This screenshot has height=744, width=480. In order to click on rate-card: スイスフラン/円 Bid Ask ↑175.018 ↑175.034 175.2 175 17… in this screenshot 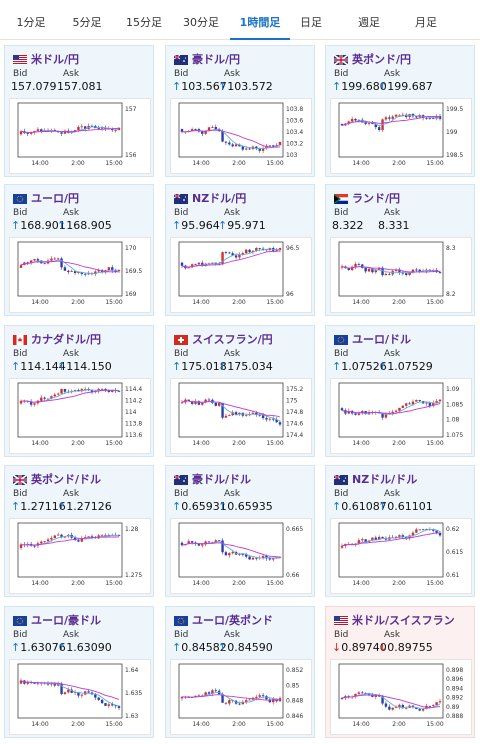, I will do `click(240, 391)`.